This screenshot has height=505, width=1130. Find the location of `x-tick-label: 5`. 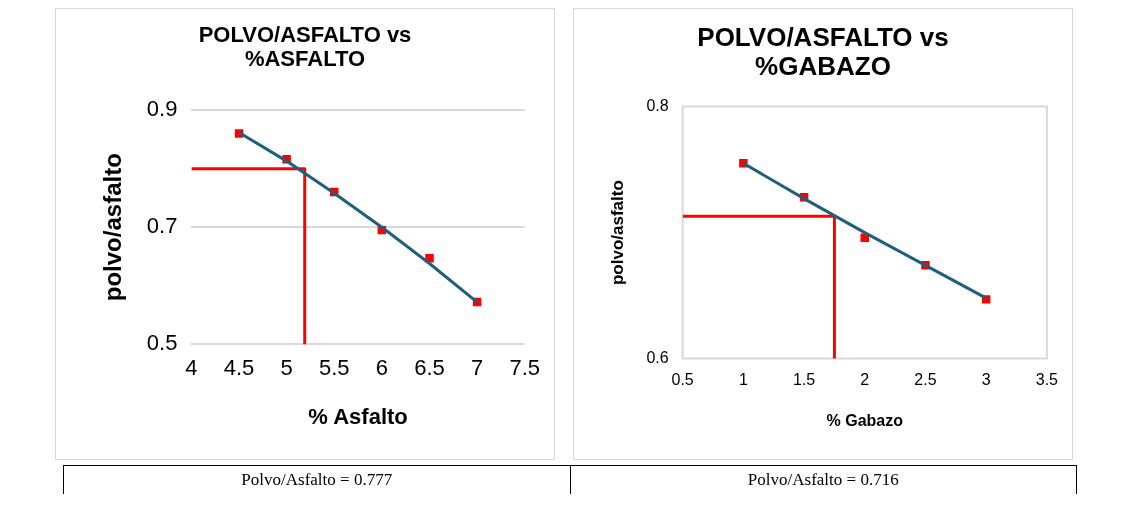

x-tick-label: 5 is located at coordinates (286, 368).